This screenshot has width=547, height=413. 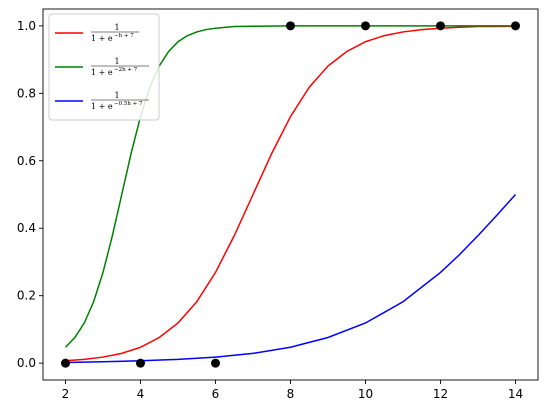 What do you see at coordinates (26, 93) in the screenshot?
I see `y-tick-label: 0.8` at bounding box center [26, 93].